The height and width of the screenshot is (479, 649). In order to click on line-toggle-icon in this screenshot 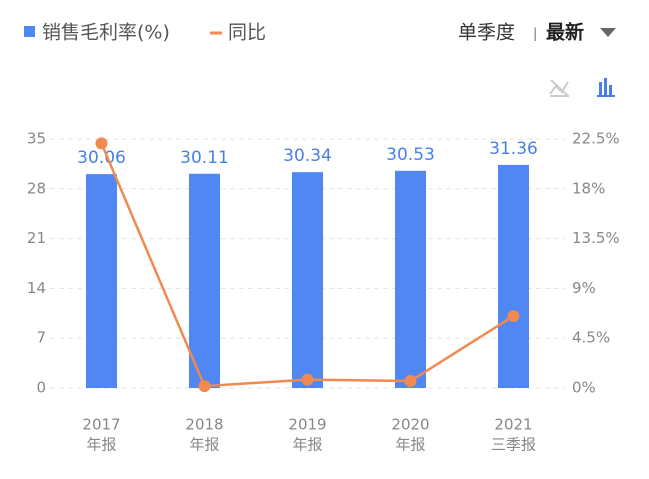, I will do `click(559, 88)`.